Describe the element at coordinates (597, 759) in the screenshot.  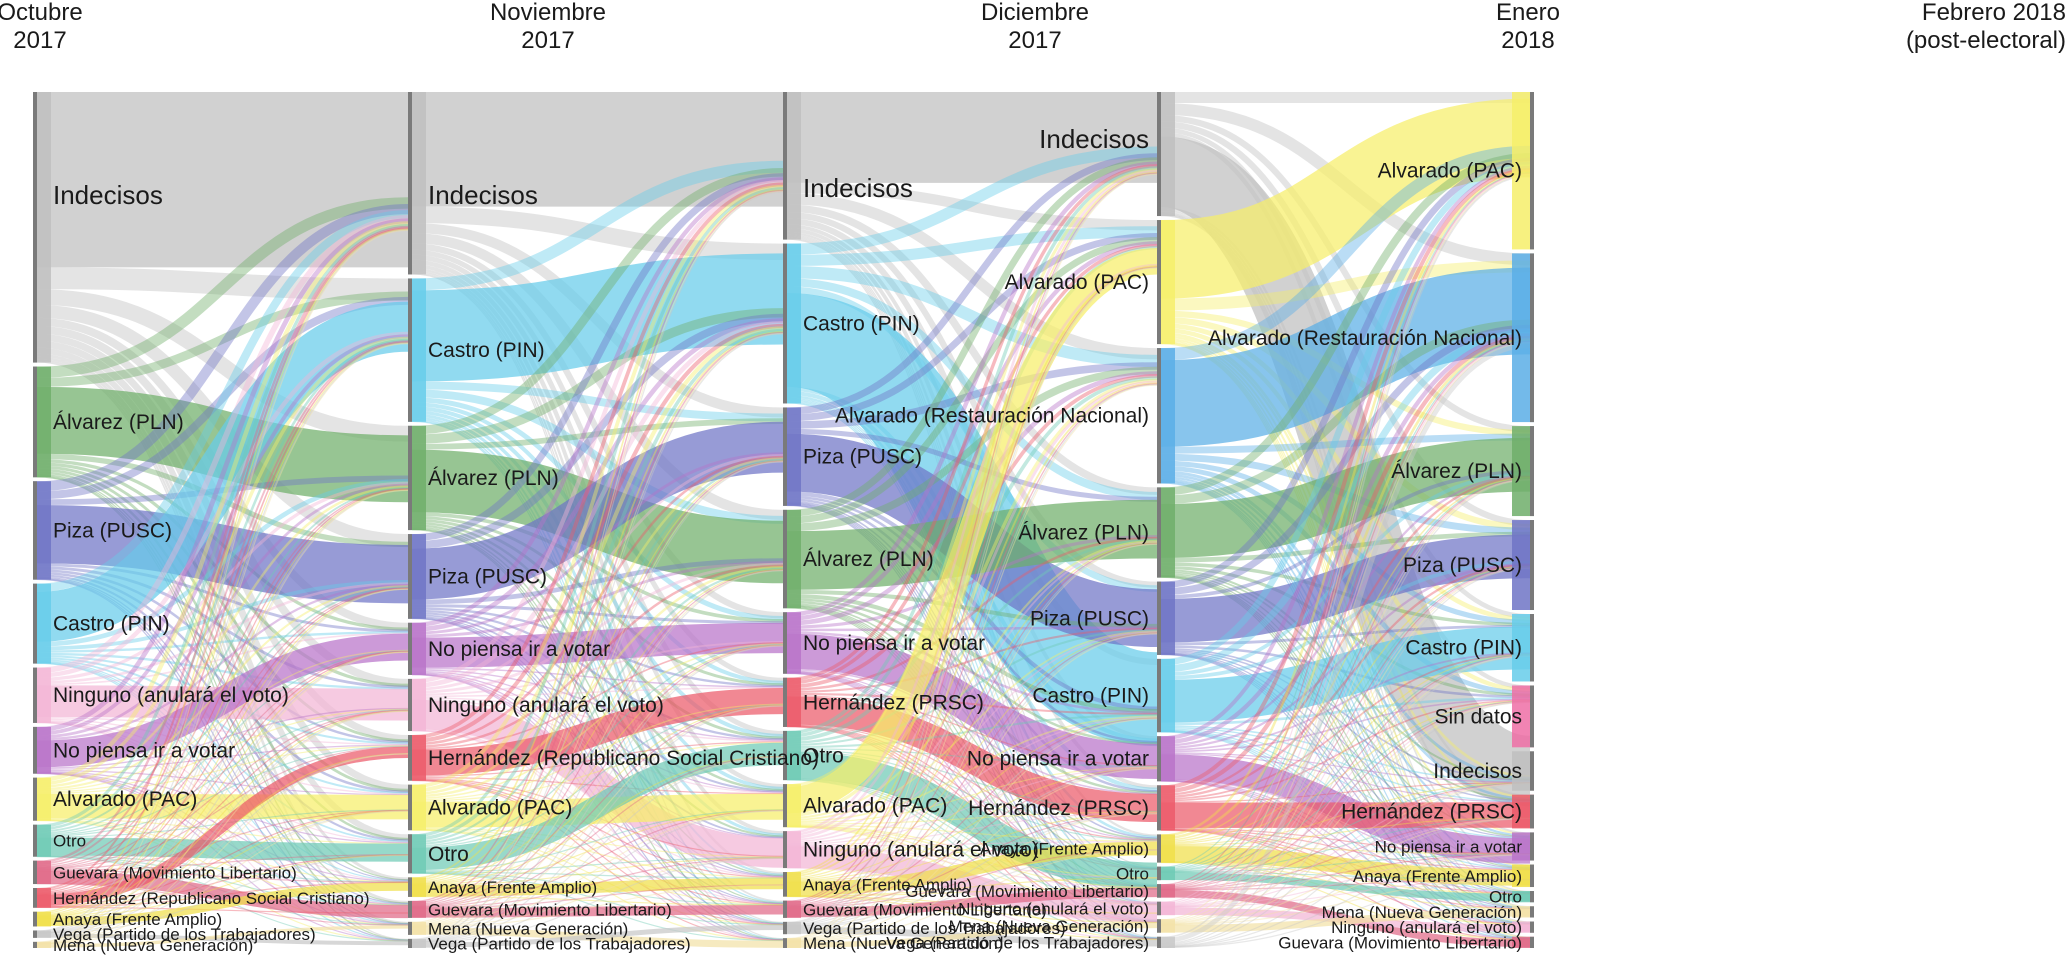
I see `flow-1-Hernandez-to-Otro` at that location.